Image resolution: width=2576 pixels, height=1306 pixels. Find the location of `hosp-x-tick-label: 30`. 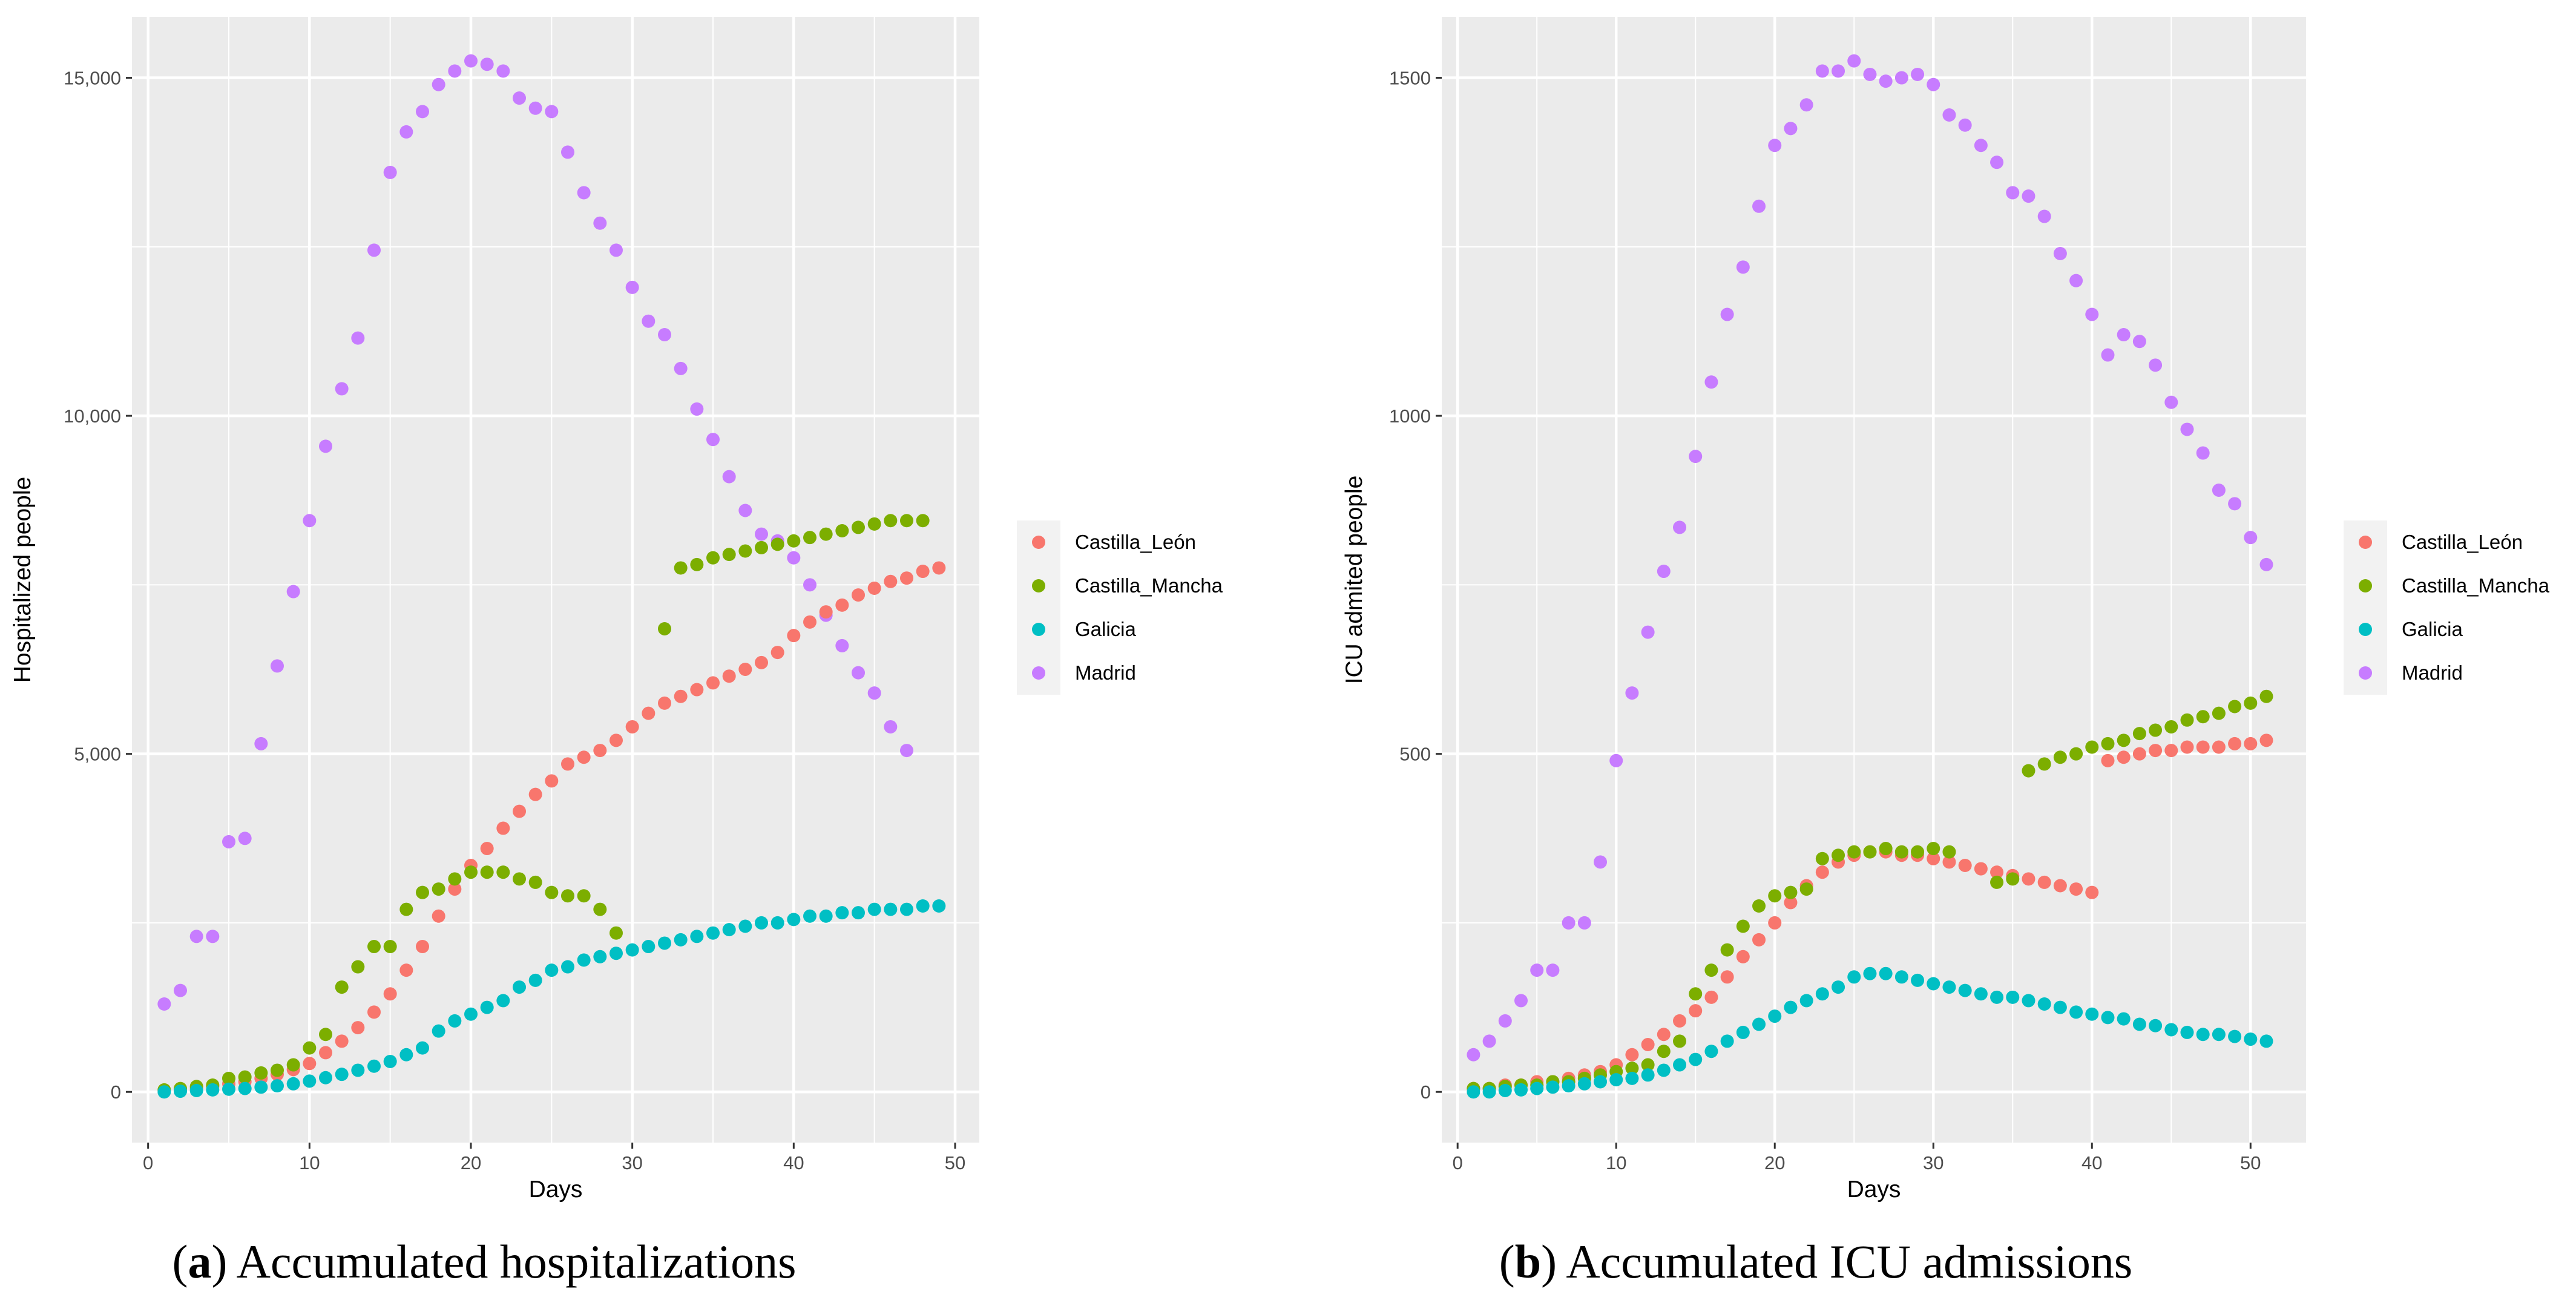

hosp-x-tick-label: 30 is located at coordinates (632, 1162).